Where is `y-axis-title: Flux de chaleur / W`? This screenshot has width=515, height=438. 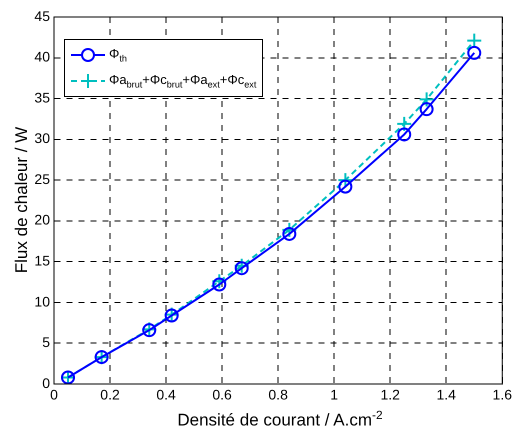
y-axis-title: Flux de chaleur / W is located at coordinates (22, 200).